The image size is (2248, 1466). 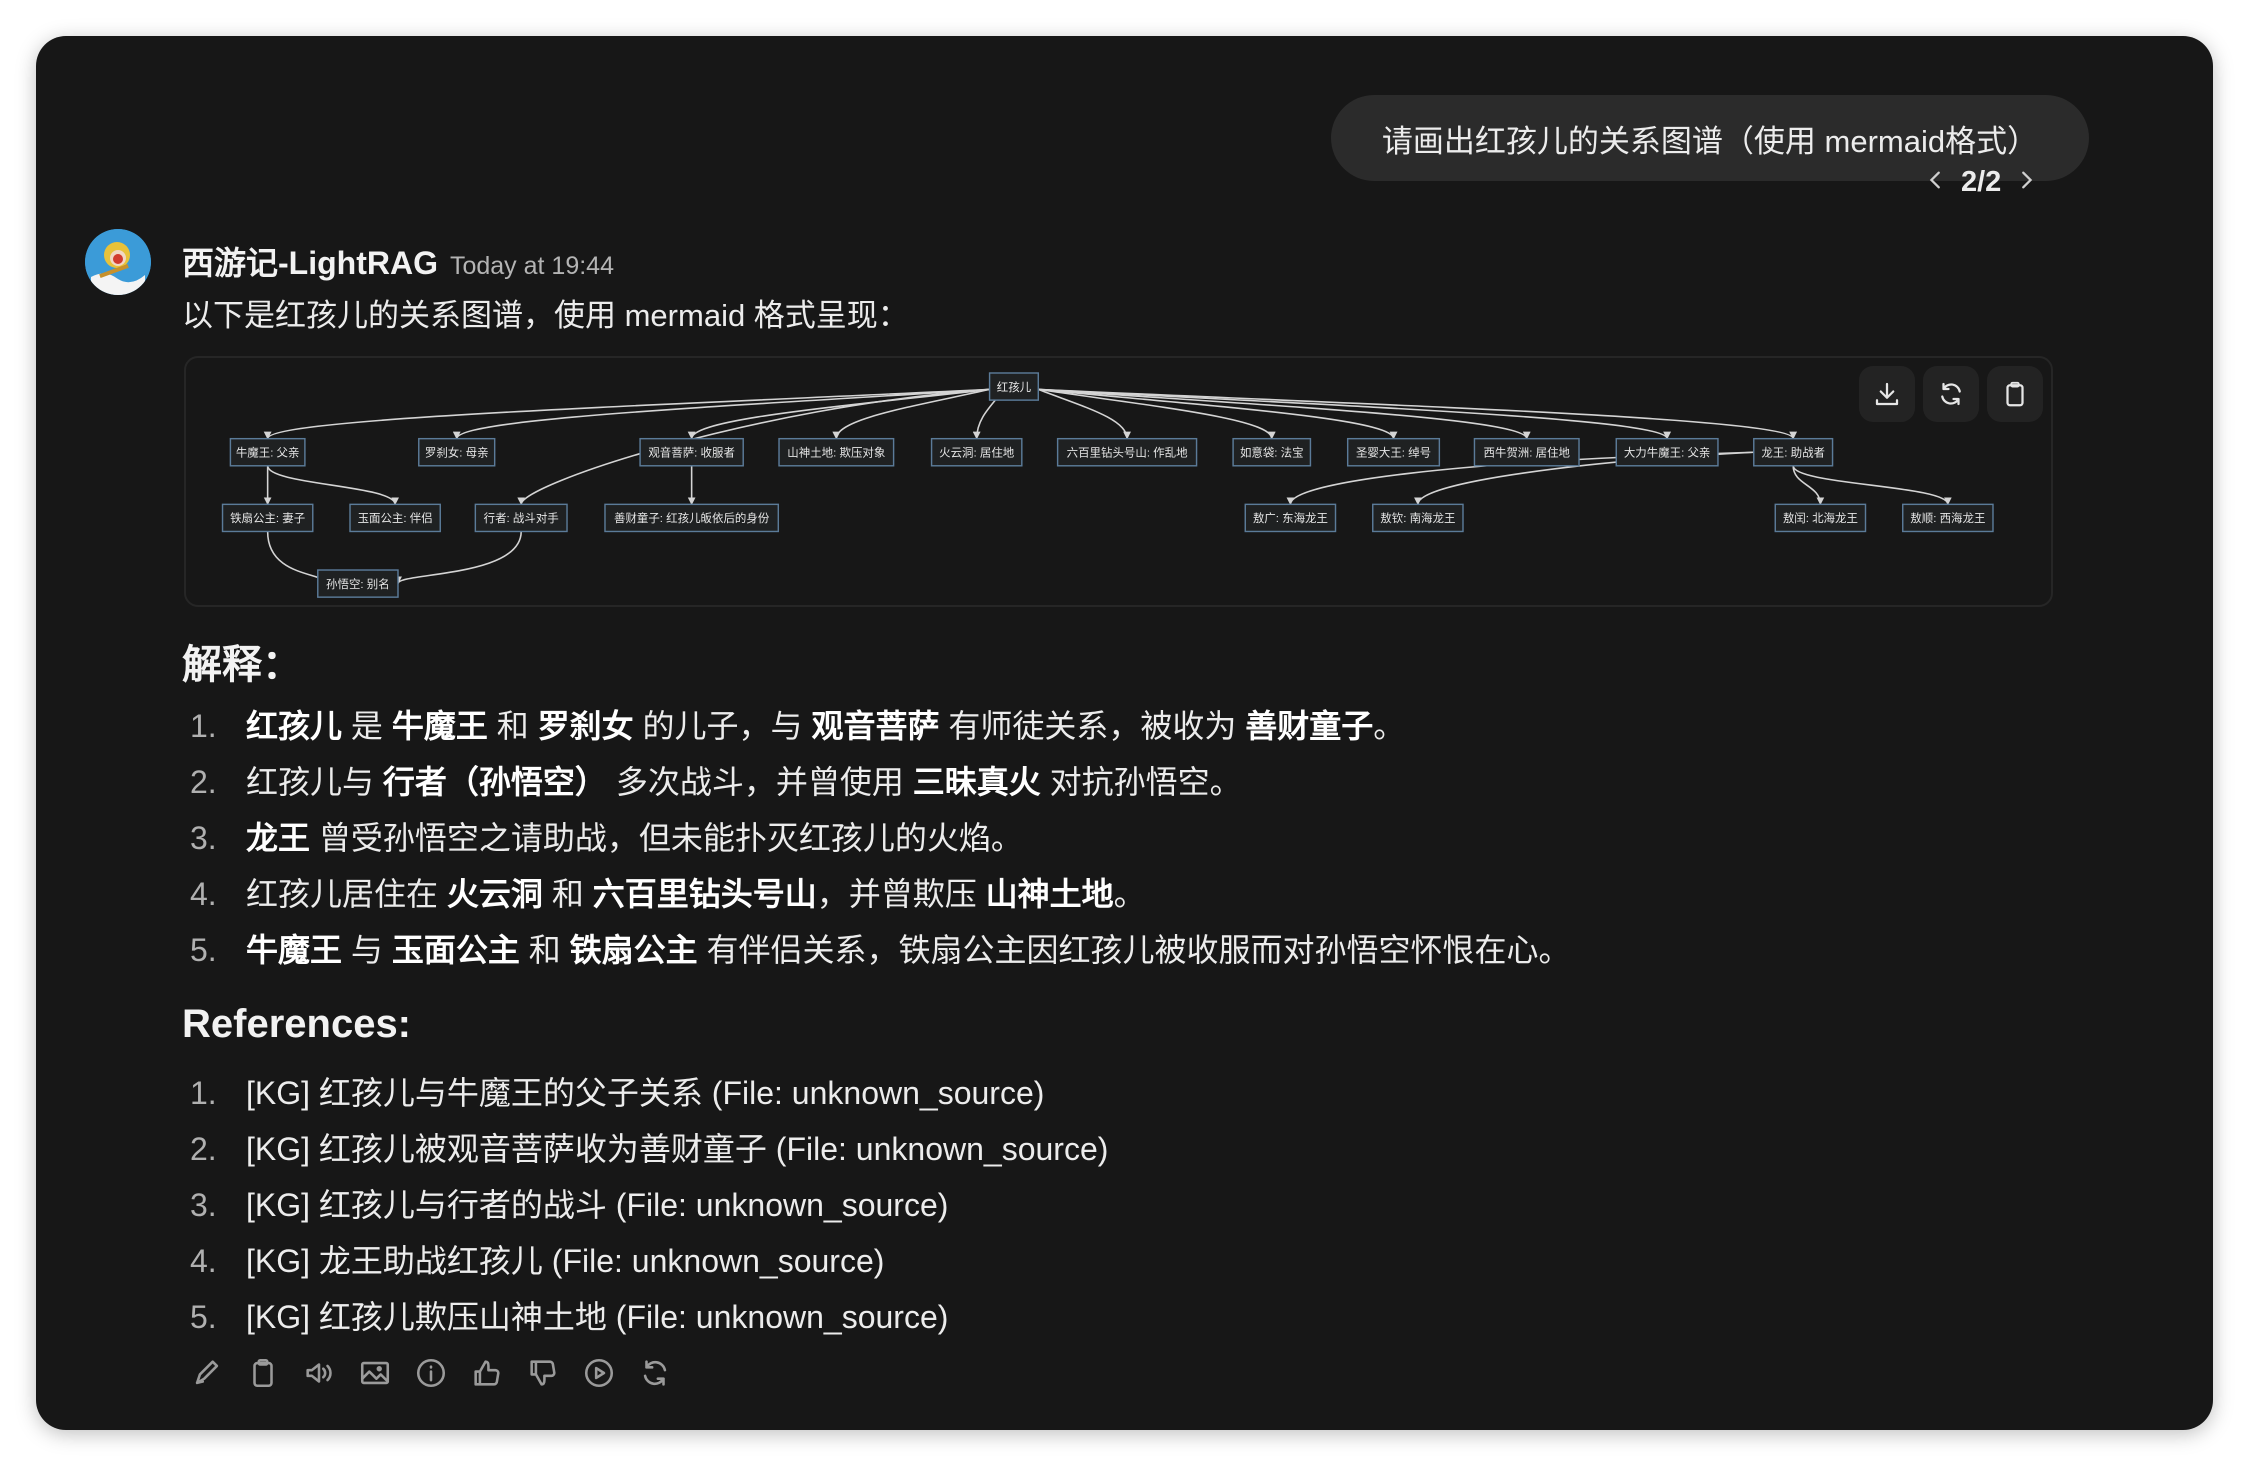 I want to click on play-button, so click(x=599, y=1373).